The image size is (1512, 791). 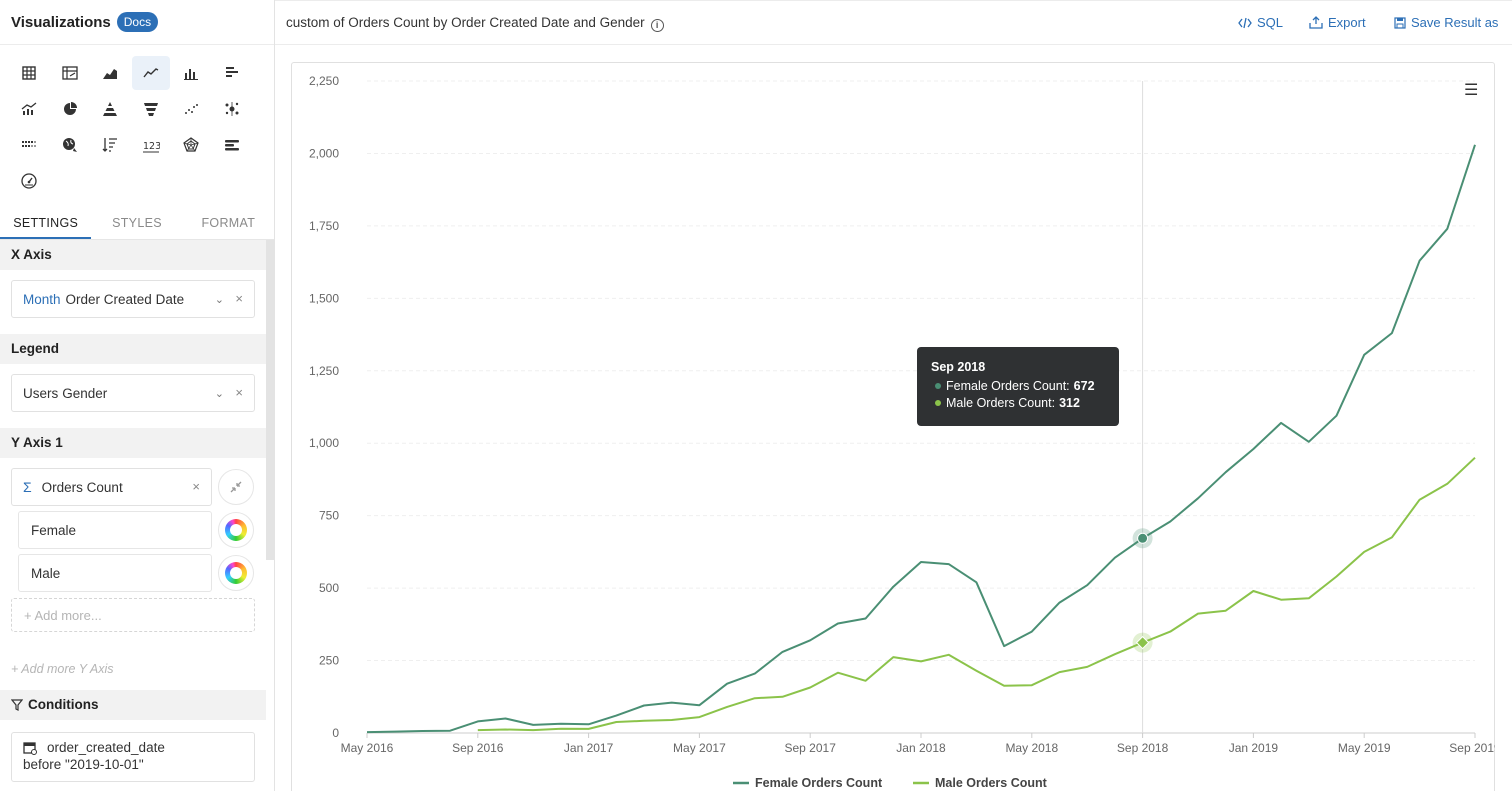 I want to click on tab-settings: SETTINGS, so click(x=46, y=222).